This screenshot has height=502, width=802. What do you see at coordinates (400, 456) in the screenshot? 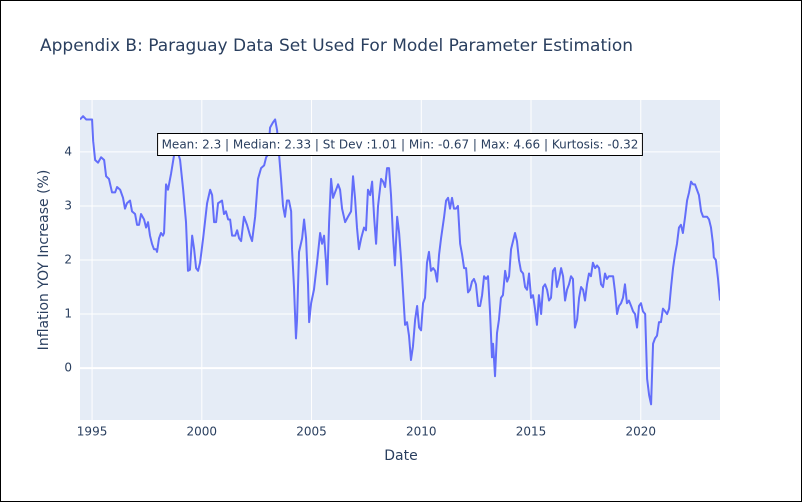
I see `x-axis-title: Date` at bounding box center [400, 456].